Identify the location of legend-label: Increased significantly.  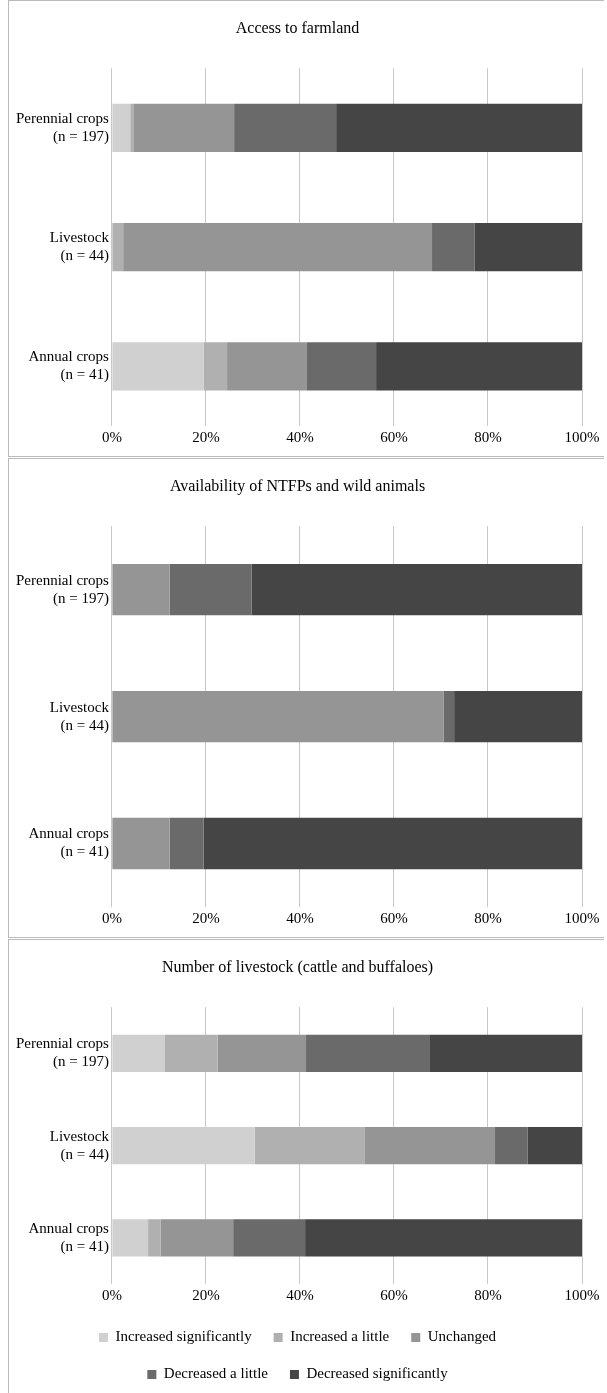
(184, 1336).